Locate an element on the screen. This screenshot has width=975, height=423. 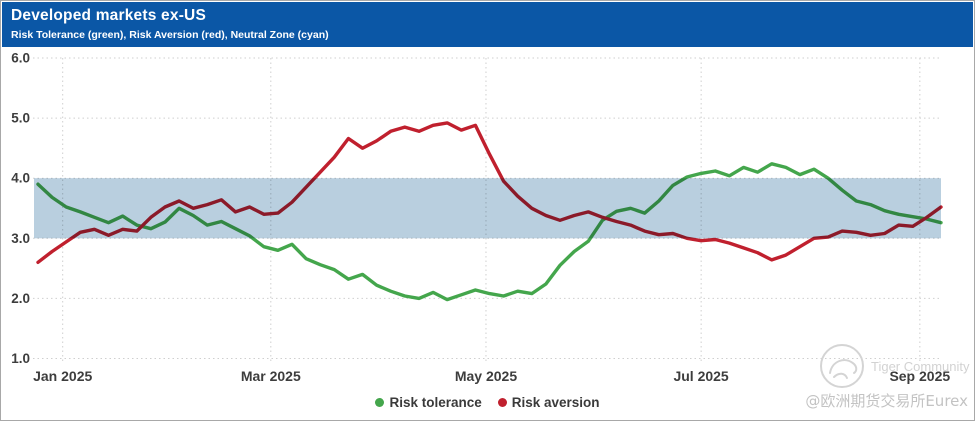
risk-aversion-dot-icon is located at coordinates (502, 402).